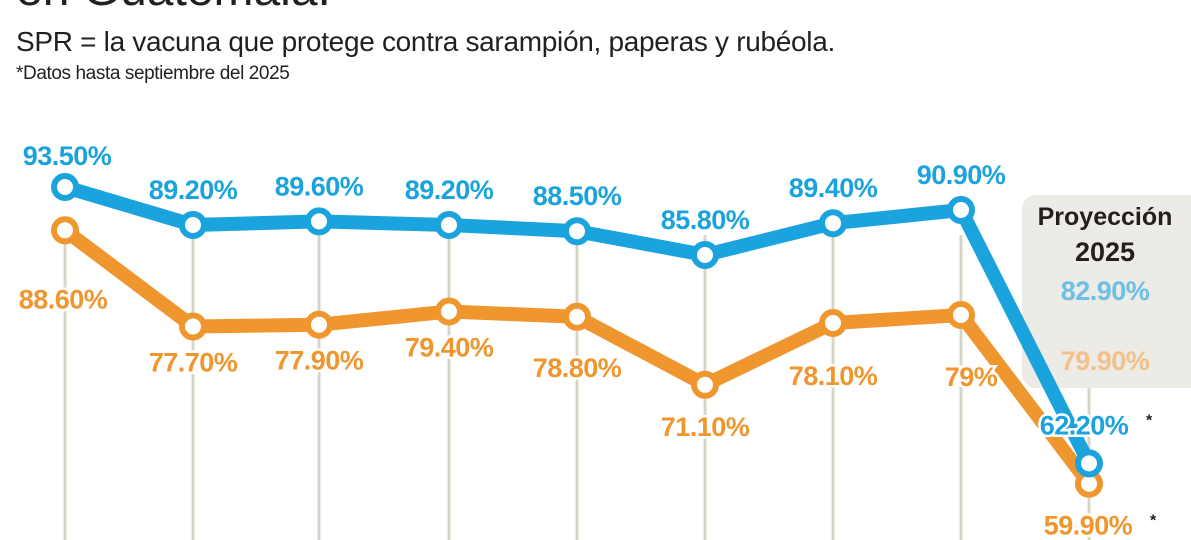 The image size is (1191, 540). What do you see at coordinates (1105, 252) in the screenshot?
I see `projection-title-line2: 2025` at bounding box center [1105, 252].